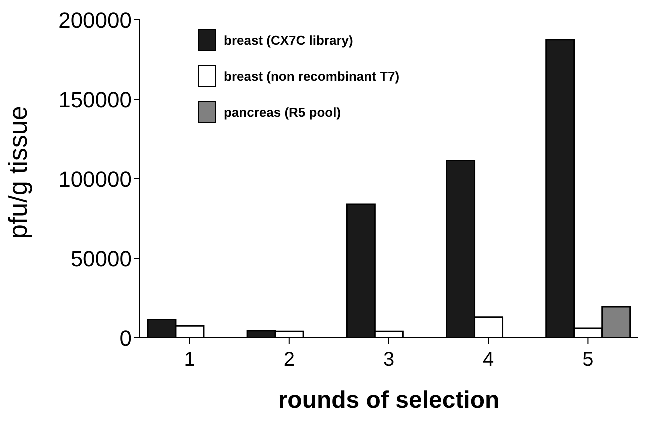  What do you see at coordinates (488, 360) in the screenshot?
I see `x-tick-label: 4` at bounding box center [488, 360].